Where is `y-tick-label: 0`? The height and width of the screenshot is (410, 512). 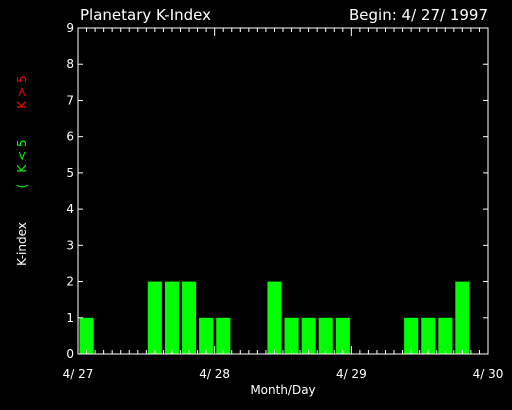 y-tick-label: 0 is located at coordinates (70, 354).